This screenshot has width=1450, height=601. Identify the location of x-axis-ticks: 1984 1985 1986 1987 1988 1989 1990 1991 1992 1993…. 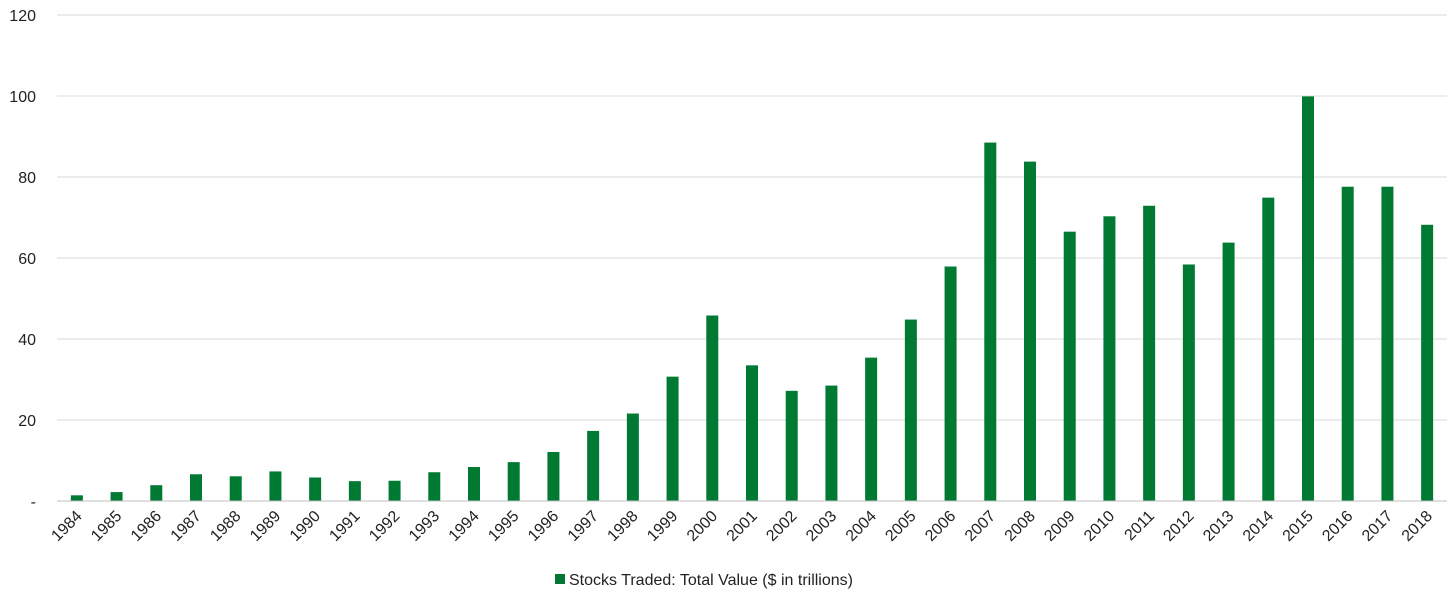
(742, 526).